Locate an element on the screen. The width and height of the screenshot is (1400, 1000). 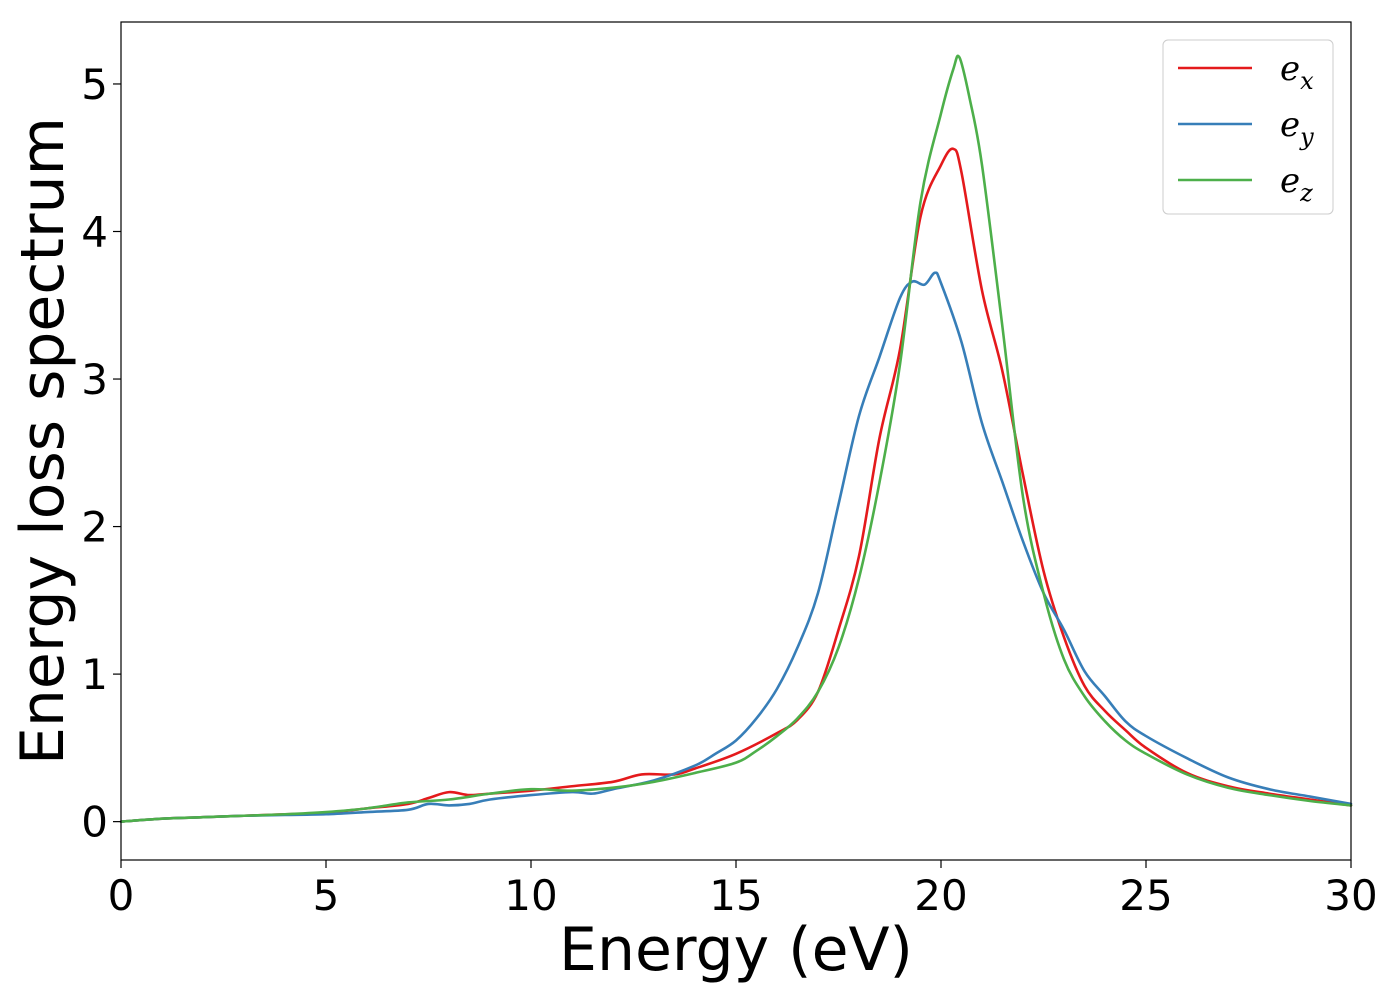
x-tick-label: 30 is located at coordinates (1350, 895).